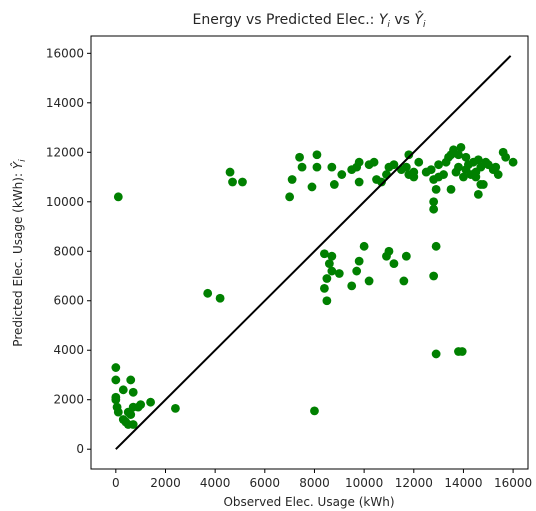  Describe the element at coordinates (65, 152) in the screenshot. I see `y-tick-label: 12000` at that location.